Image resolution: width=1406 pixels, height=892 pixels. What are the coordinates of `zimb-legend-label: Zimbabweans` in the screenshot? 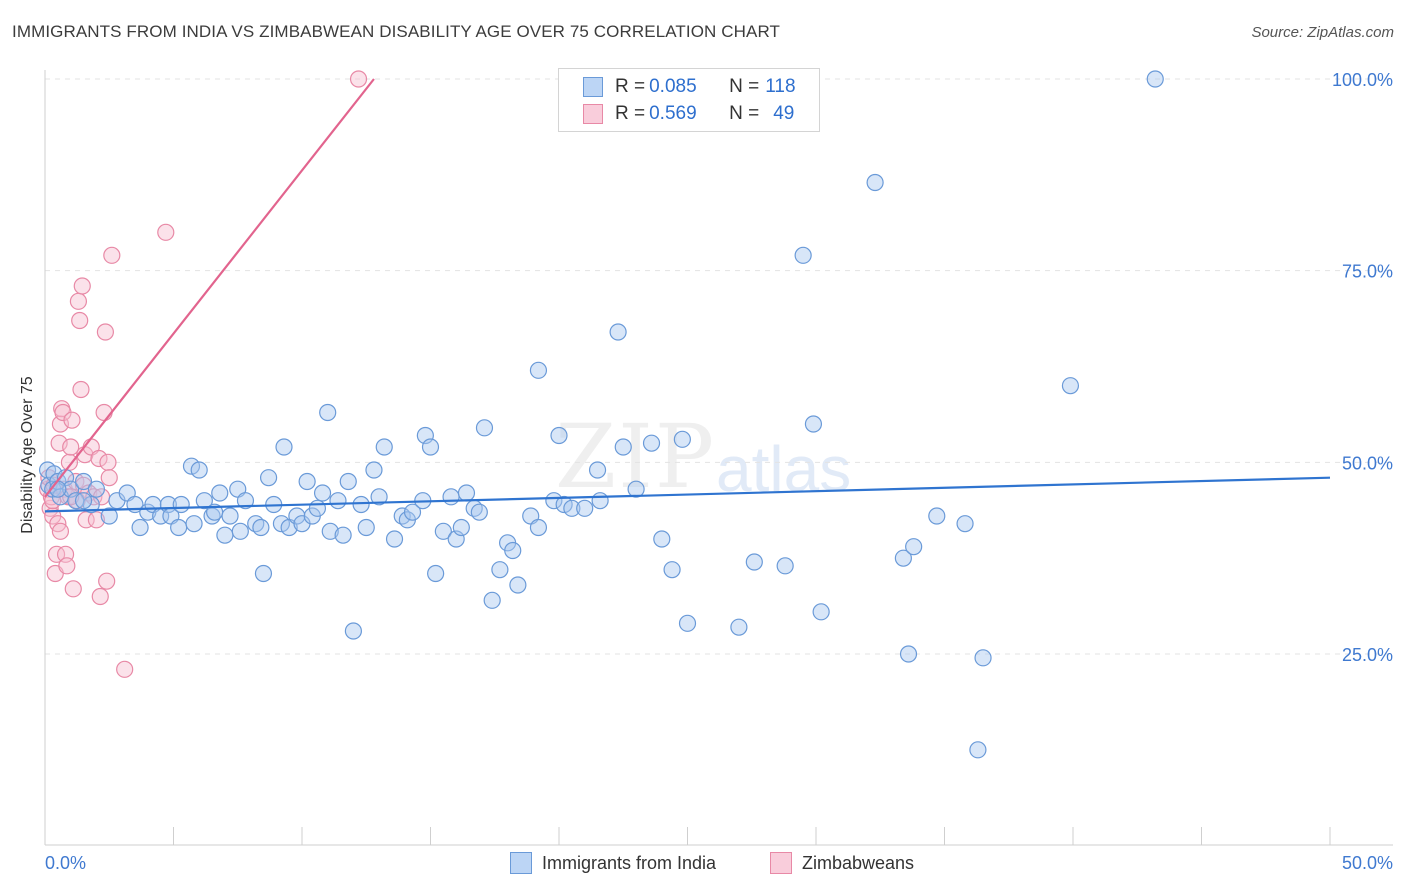 It's located at (858, 862).